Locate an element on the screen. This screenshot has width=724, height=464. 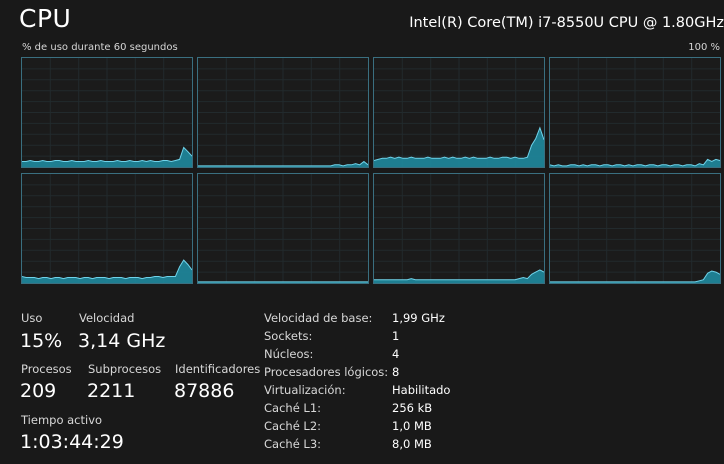
procesos-value: 209 is located at coordinates (38, 391).